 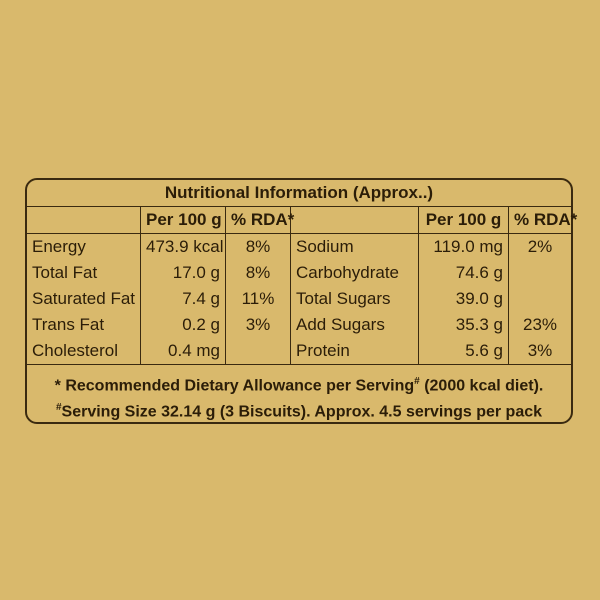 What do you see at coordinates (84, 299) in the screenshot?
I see `nutrient-name: Saturated Fat` at bounding box center [84, 299].